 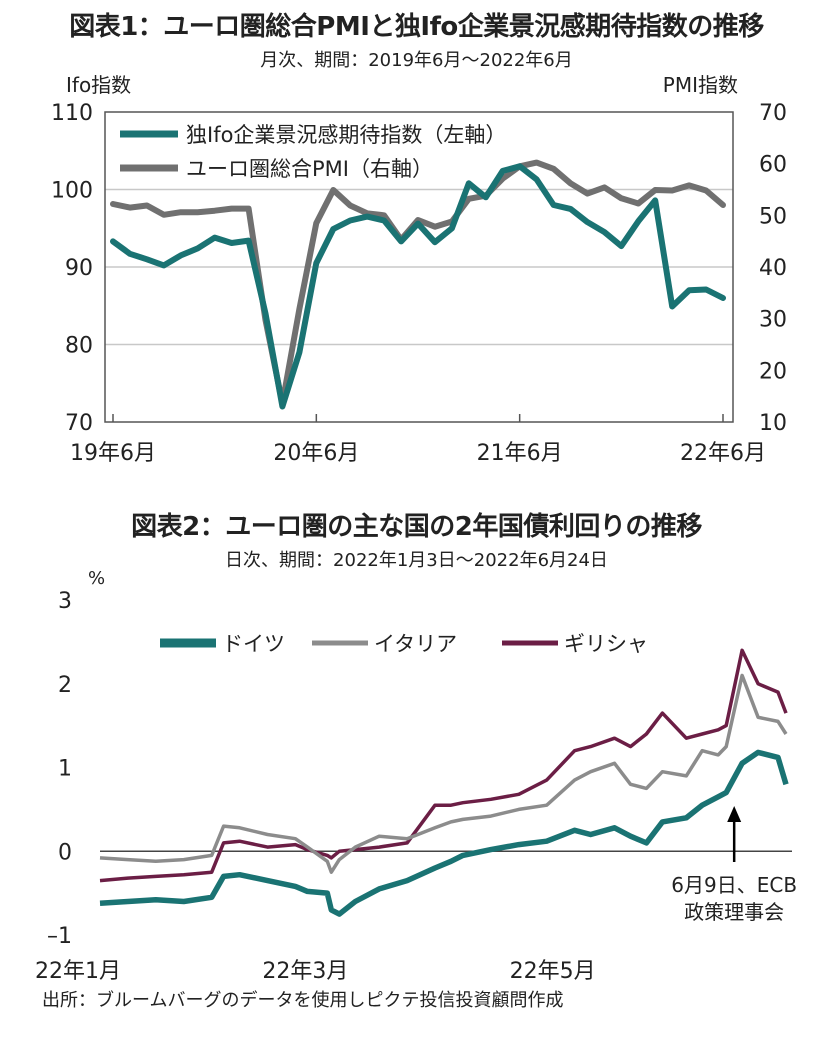 I want to click on chart1-y-right-label: PMI指数, so click(x=700, y=85).